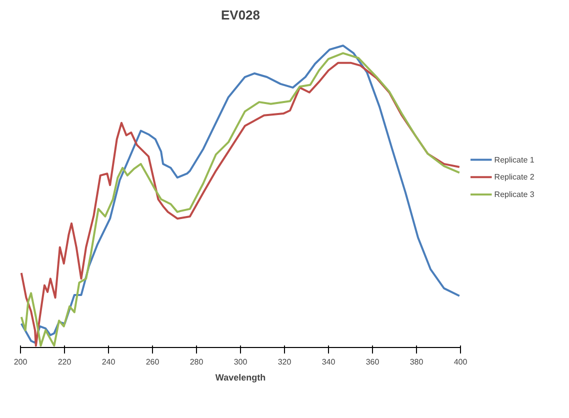  Describe the element at coordinates (373, 362) in the screenshot. I see `x-tick-label: 360` at that location.